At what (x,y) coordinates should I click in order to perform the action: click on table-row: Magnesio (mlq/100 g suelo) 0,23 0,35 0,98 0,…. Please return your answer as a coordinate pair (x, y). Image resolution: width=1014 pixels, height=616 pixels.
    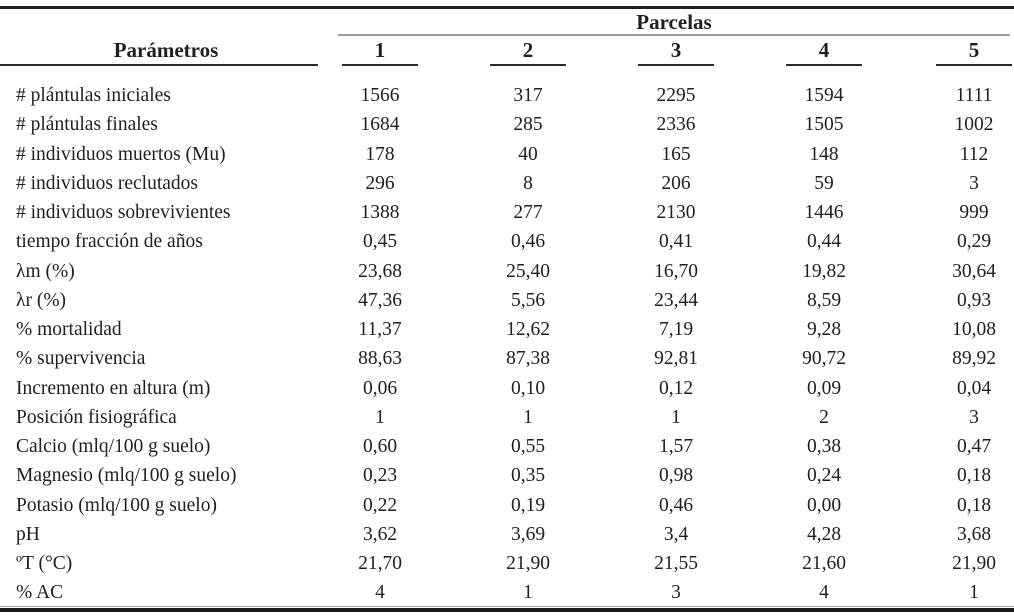
    Looking at the image, I should click on (507, 475).